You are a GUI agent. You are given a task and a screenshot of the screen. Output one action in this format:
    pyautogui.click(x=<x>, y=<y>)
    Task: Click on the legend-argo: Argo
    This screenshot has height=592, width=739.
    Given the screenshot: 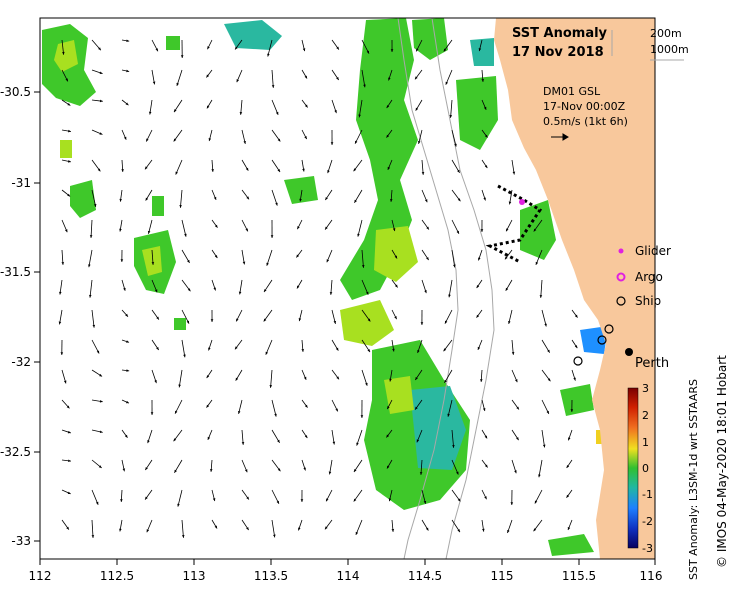 What is the action you would take?
    pyautogui.click(x=649, y=277)
    